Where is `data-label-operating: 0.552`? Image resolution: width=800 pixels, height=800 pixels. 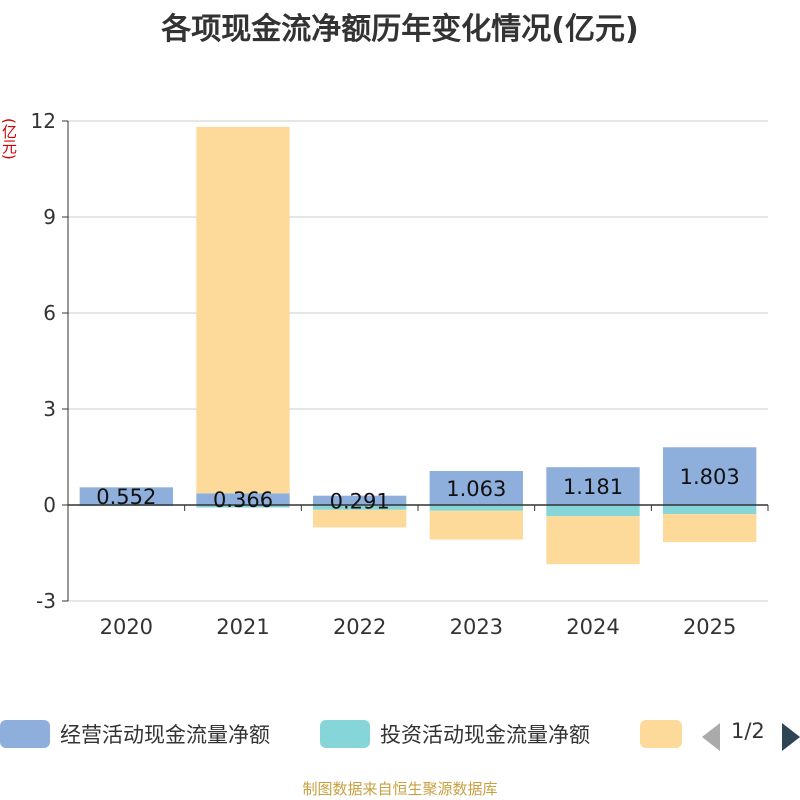
data-label-operating: 0.552 is located at coordinates (126, 497).